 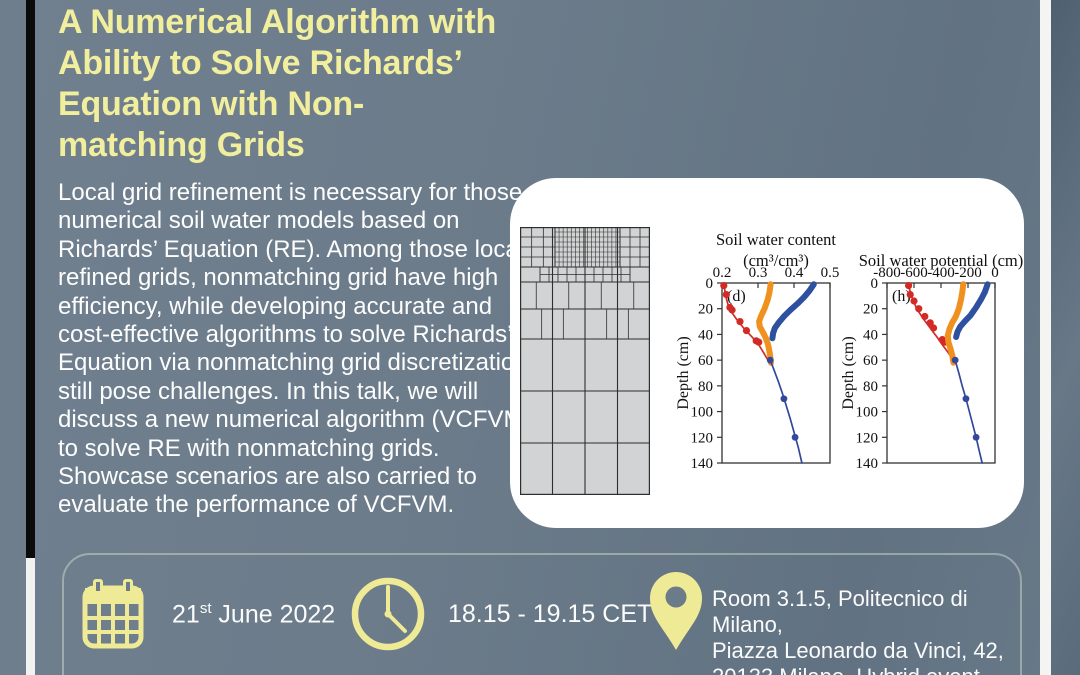 What do you see at coordinates (388, 614) in the screenshot?
I see `clock-icon` at bounding box center [388, 614].